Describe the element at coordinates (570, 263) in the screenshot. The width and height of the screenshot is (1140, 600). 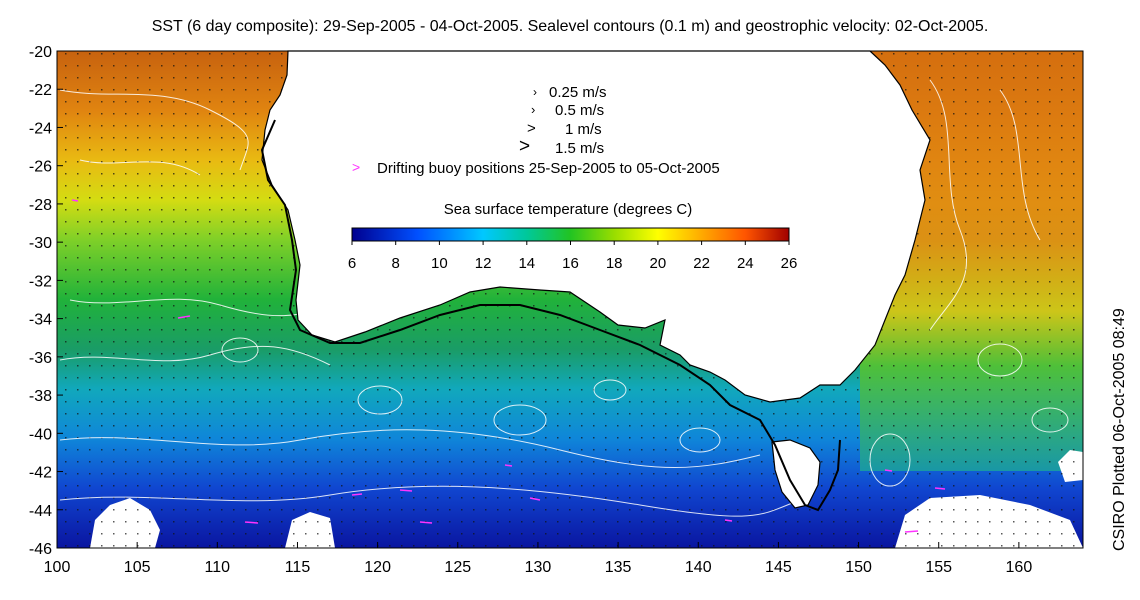
I see `colorbar-tick-label: 16` at that location.